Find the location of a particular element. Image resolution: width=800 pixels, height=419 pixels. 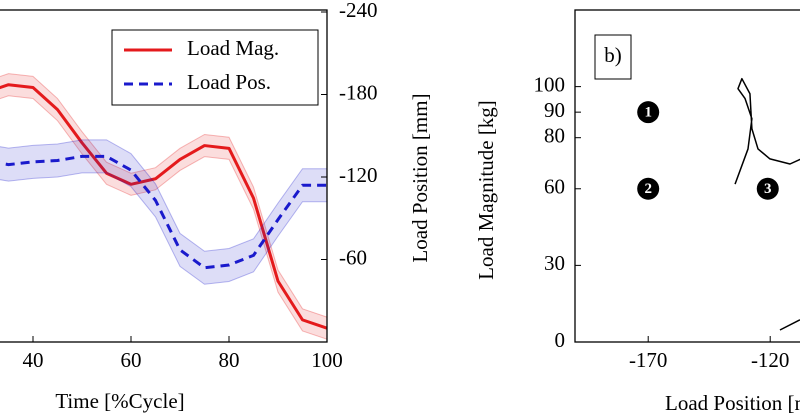

marker-label: 2 is located at coordinates (648, 189).